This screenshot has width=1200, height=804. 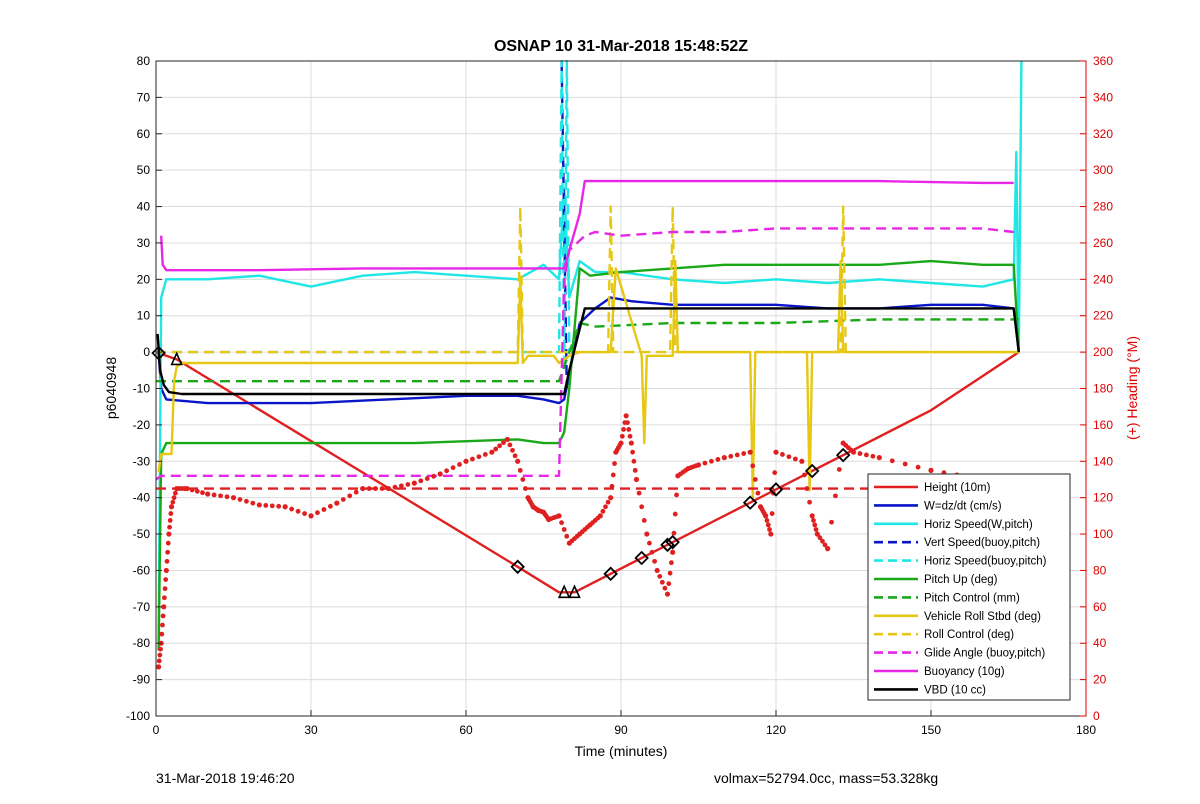 What do you see at coordinates (957, 488) in the screenshot?
I see `legend-entry: Height (10m)` at bounding box center [957, 488].